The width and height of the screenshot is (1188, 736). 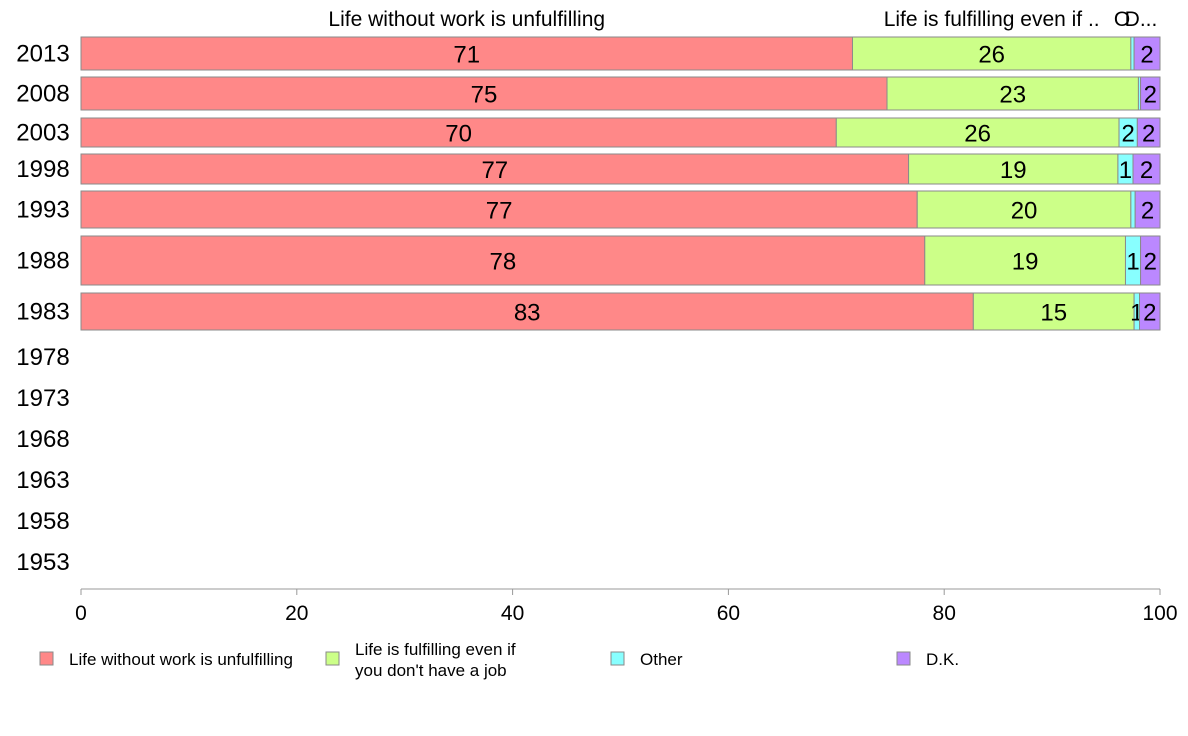 What do you see at coordinates (435, 649) in the screenshot?
I see `legend-label: Life is fulfilling even if` at bounding box center [435, 649].